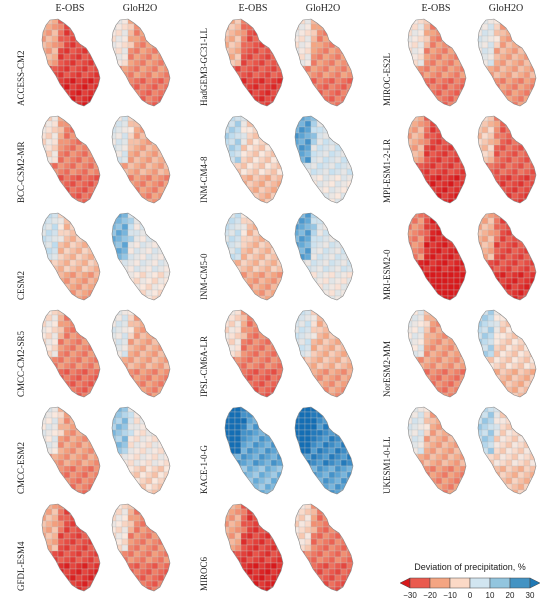  I want to click on model-label: IPSL-CM6A-LR, so click(204, 366).